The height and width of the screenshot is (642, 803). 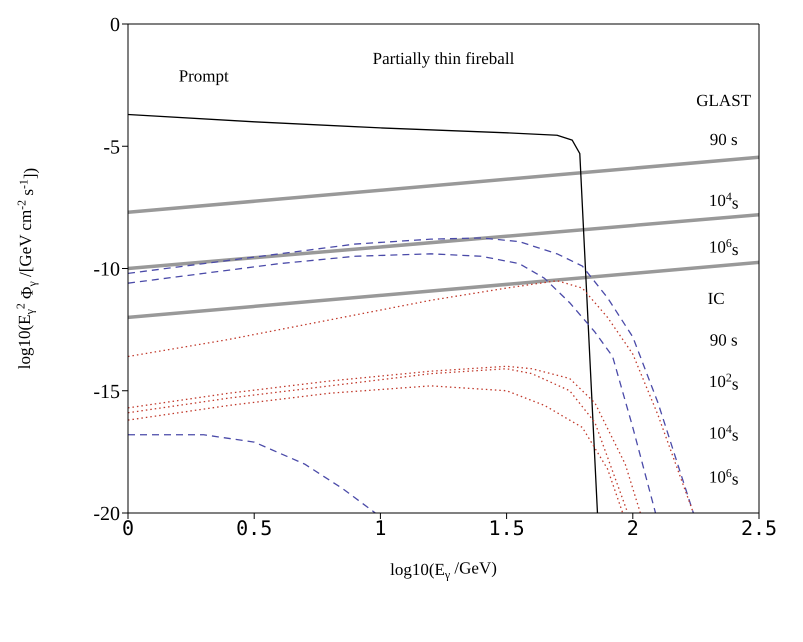 I want to click on y-tick-label: -10, so click(x=106, y=269).